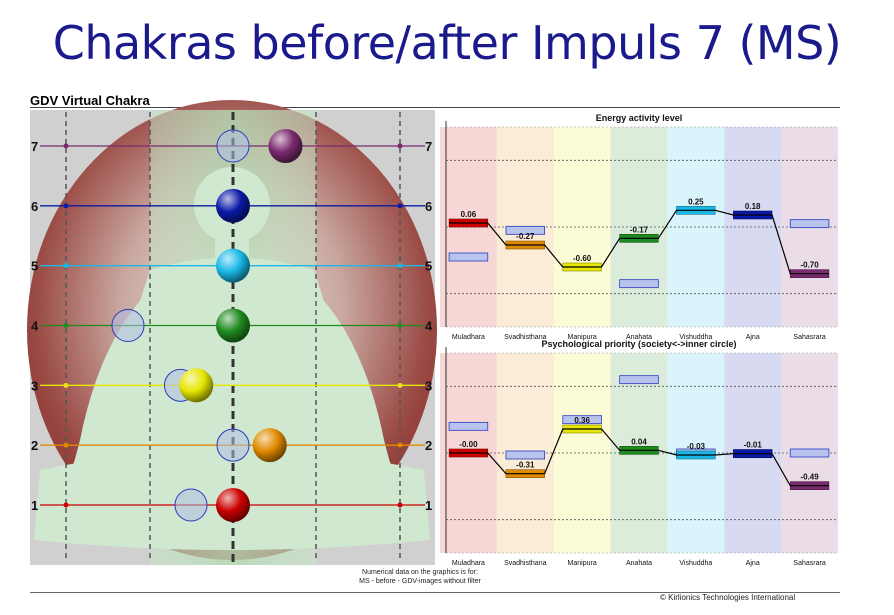 The height and width of the screenshot is (615, 894). I want to click on before-bar-manipura, so click(582, 420).